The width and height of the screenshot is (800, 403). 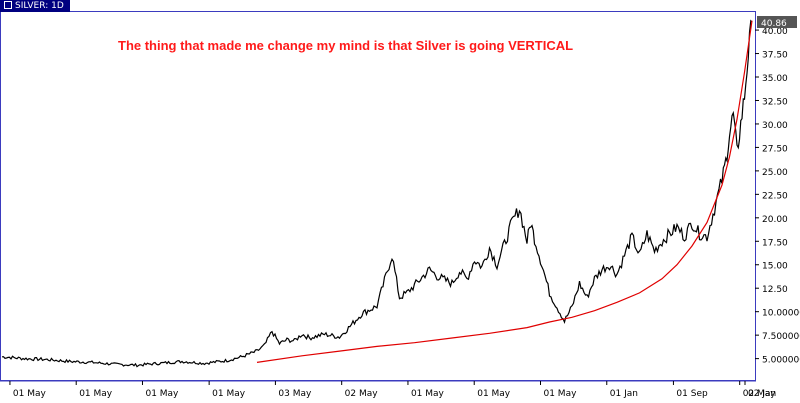 I want to click on y-tick-label: 40.00, so click(x=775, y=32).